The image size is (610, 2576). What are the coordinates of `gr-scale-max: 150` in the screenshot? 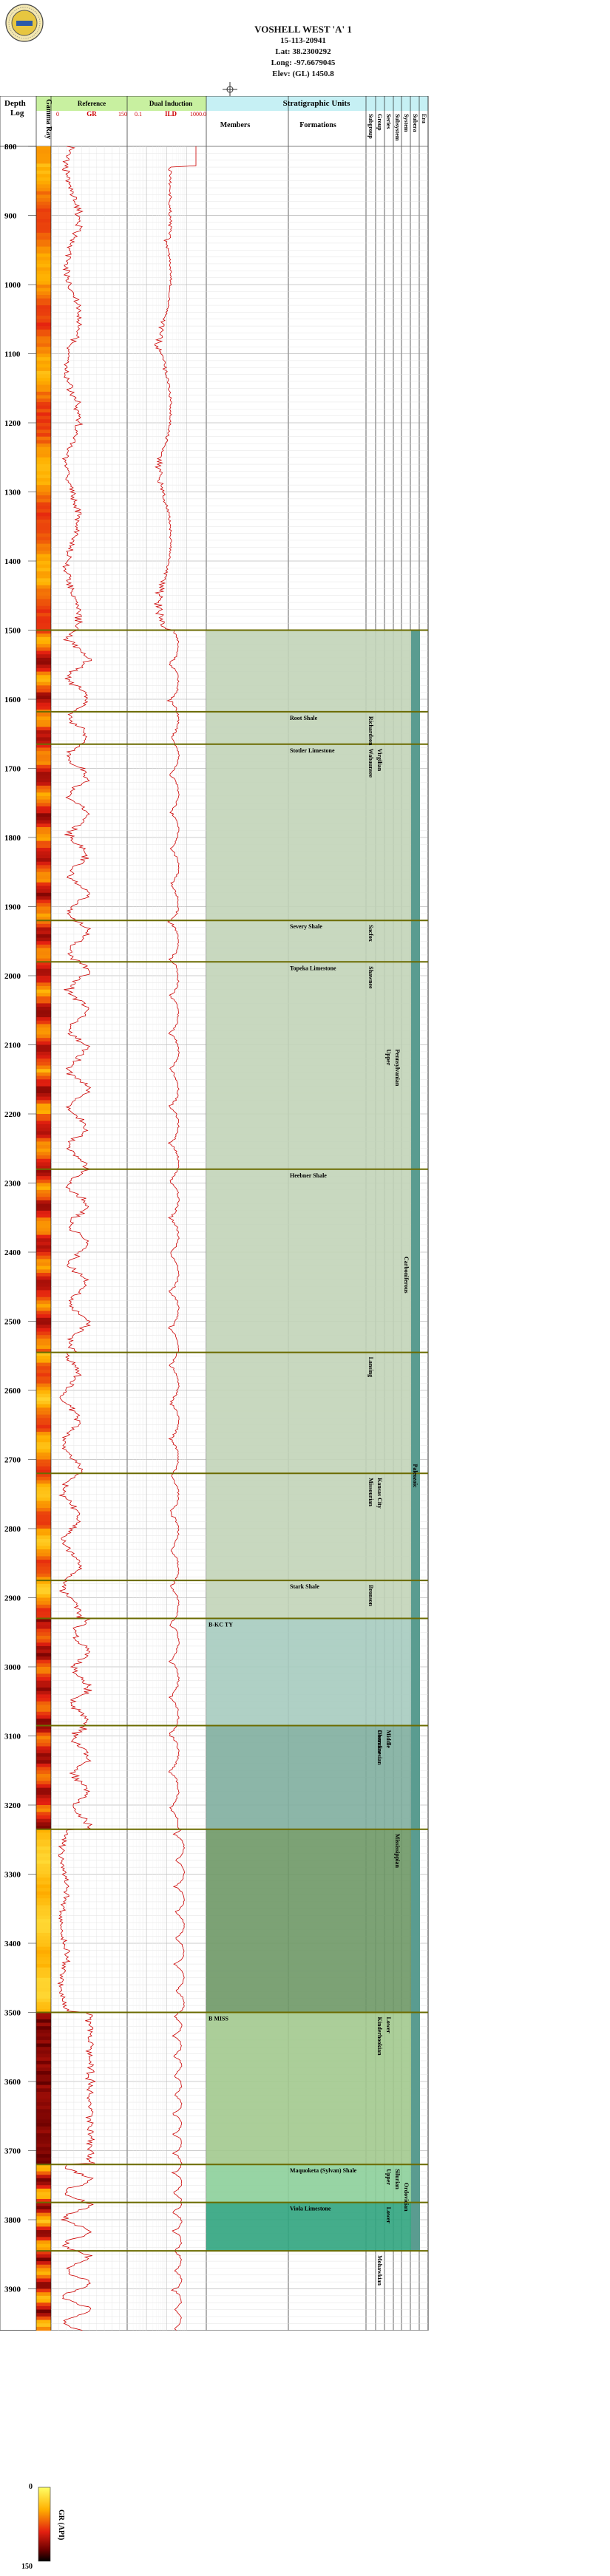 It's located at (123, 114).